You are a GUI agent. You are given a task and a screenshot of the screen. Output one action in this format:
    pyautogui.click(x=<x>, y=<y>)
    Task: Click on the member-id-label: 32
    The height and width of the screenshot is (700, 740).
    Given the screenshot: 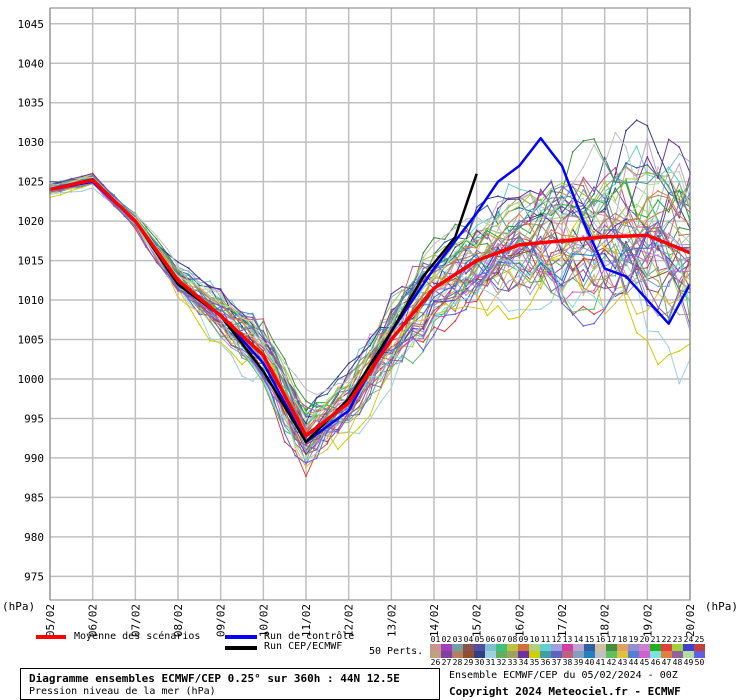 What is the action you would take?
    pyautogui.click(x=501, y=662)
    